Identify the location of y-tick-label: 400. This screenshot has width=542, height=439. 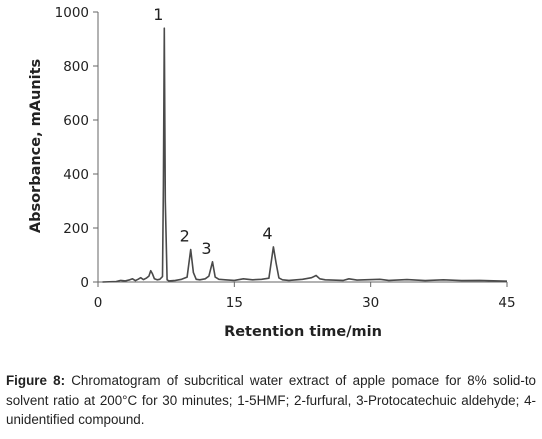
(76, 175).